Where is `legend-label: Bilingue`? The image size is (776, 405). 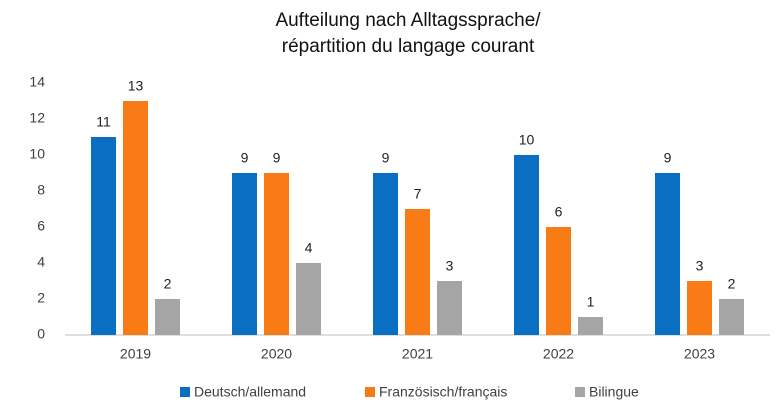 legend-label: Bilingue is located at coordinates (614, 392).